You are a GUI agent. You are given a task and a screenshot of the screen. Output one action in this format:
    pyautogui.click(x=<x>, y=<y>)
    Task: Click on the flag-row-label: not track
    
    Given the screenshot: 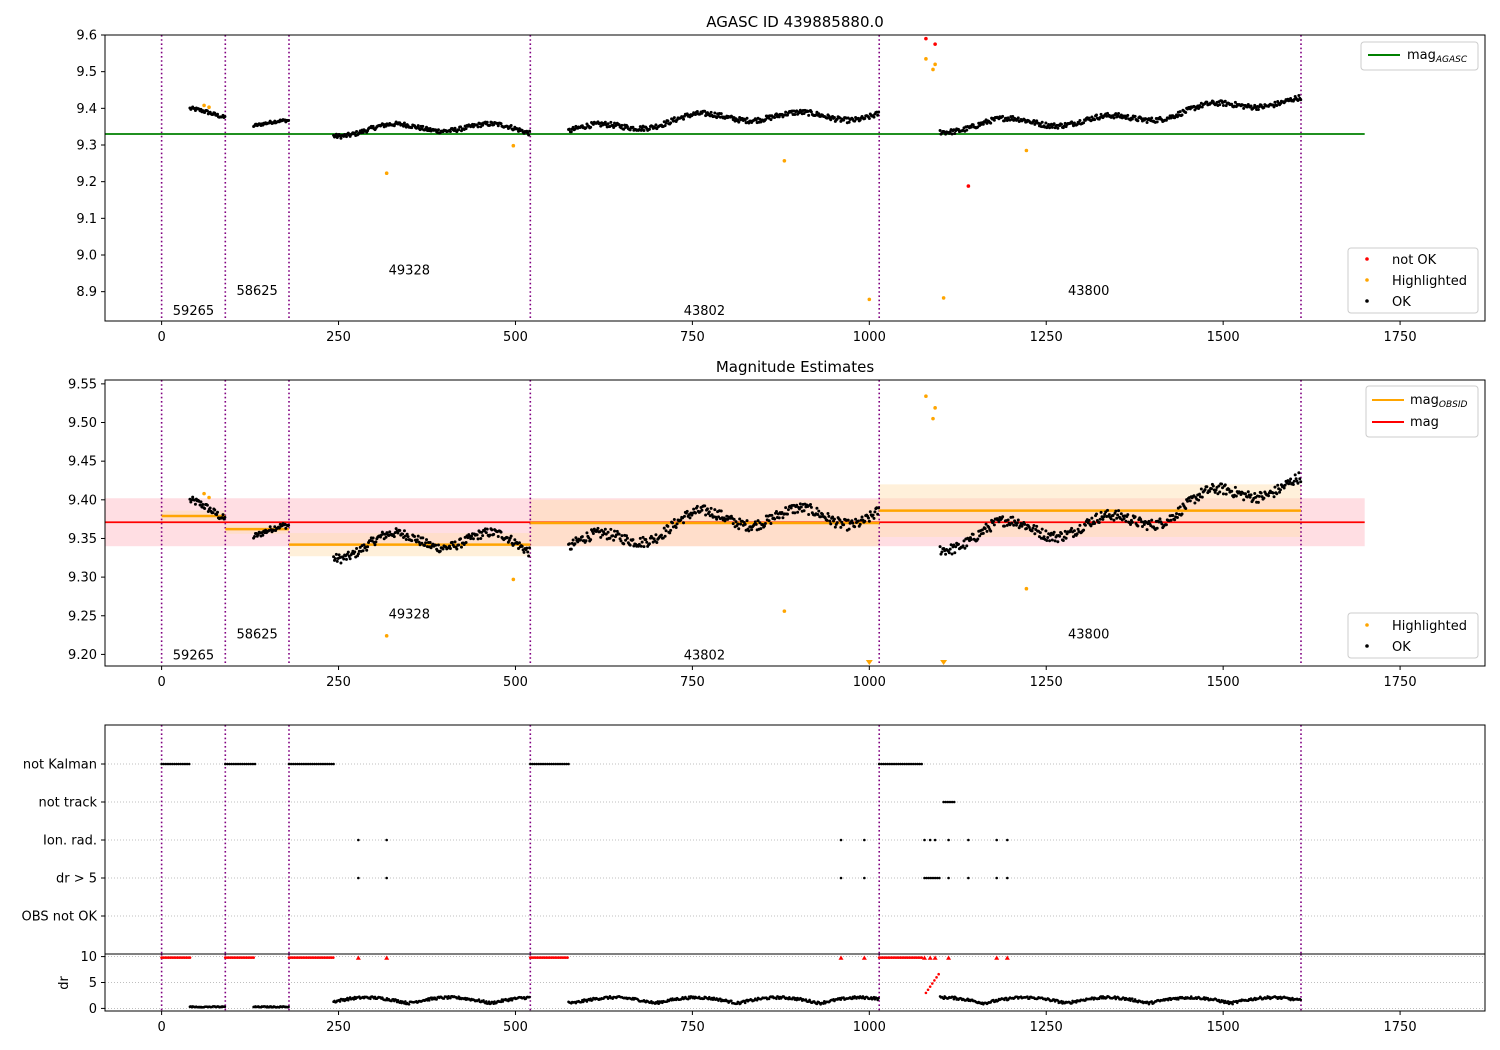 What is the action you would take?
    pyautogui.click(x=67, y=803)
    